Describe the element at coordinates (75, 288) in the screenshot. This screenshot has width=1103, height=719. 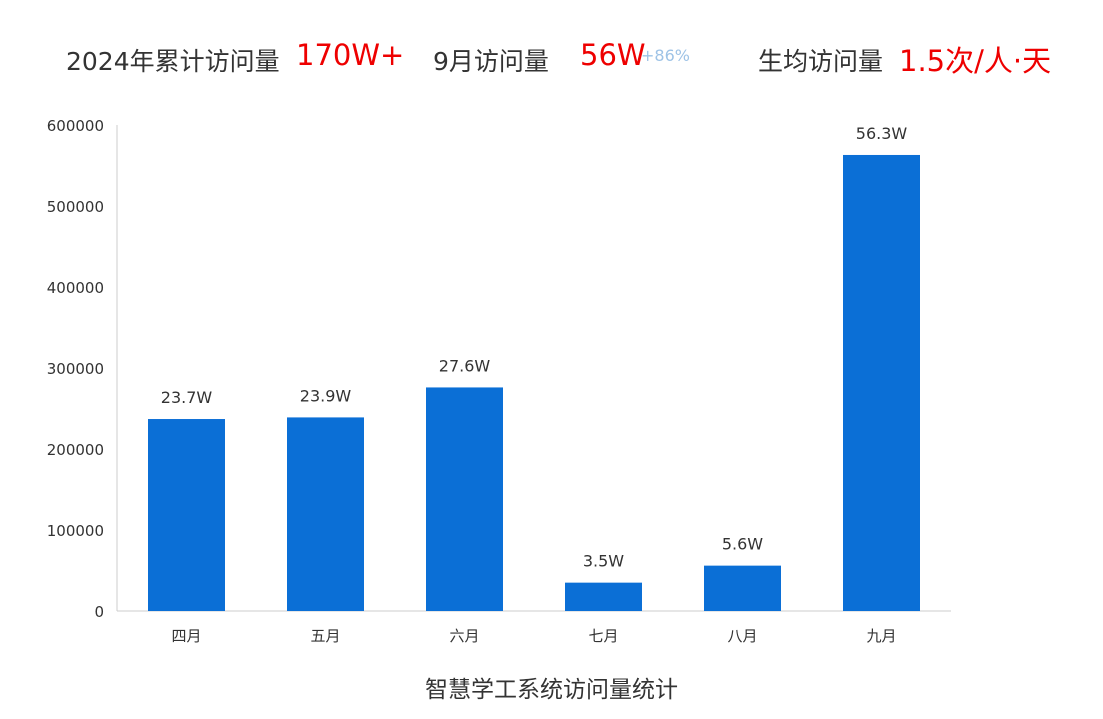
I see `y-tick-label: 400000` at that location.